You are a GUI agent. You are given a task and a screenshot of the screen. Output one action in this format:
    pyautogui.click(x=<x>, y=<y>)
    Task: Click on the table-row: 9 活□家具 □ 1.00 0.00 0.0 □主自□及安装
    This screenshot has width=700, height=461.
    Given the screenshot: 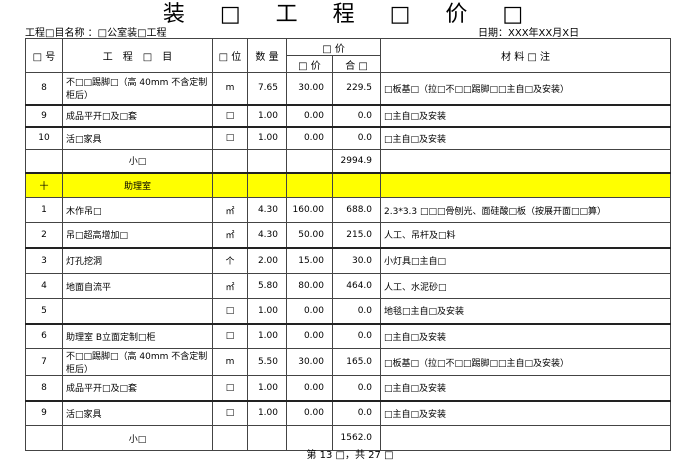 What is the action you would take?
    pyautogui.click(x=348, y=412)
    